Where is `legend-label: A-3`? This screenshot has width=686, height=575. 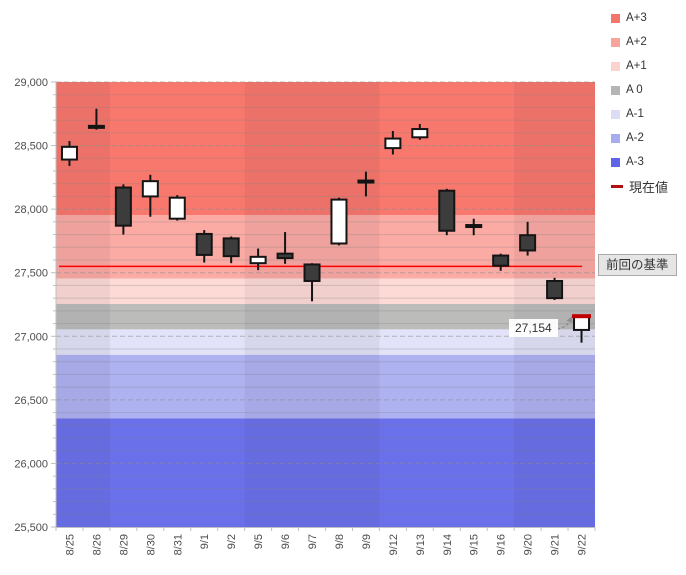
legend-label: A-3 is located at coordinates (635, 162).